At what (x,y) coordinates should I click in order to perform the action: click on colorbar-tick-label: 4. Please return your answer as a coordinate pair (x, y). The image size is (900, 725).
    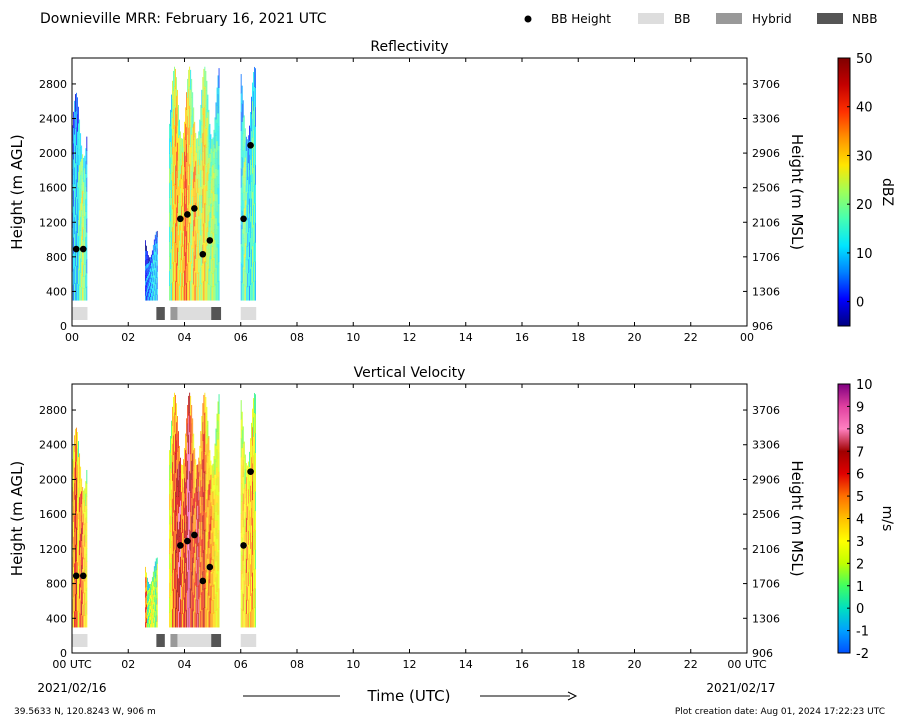
    Looking at the image, I should click on (860, 520).